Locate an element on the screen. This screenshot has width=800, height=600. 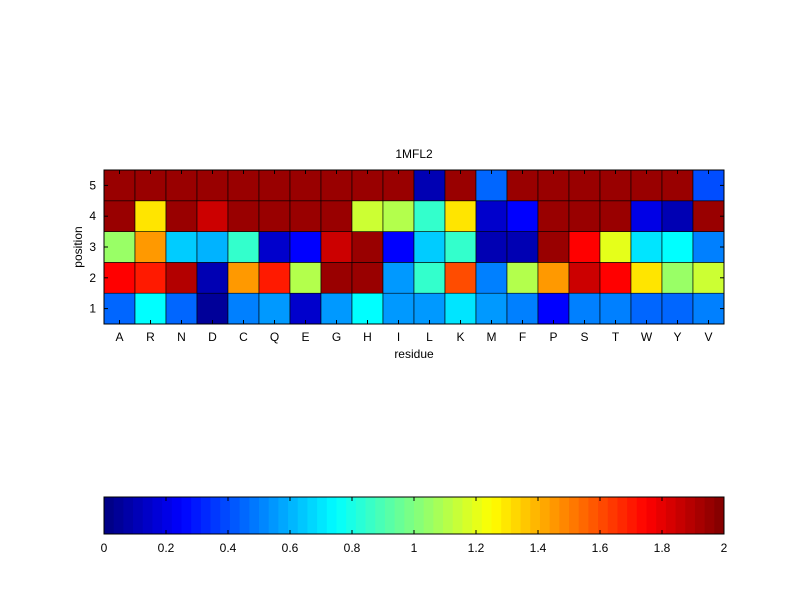
x-tick-label: D is located at coordinates (212, 337).